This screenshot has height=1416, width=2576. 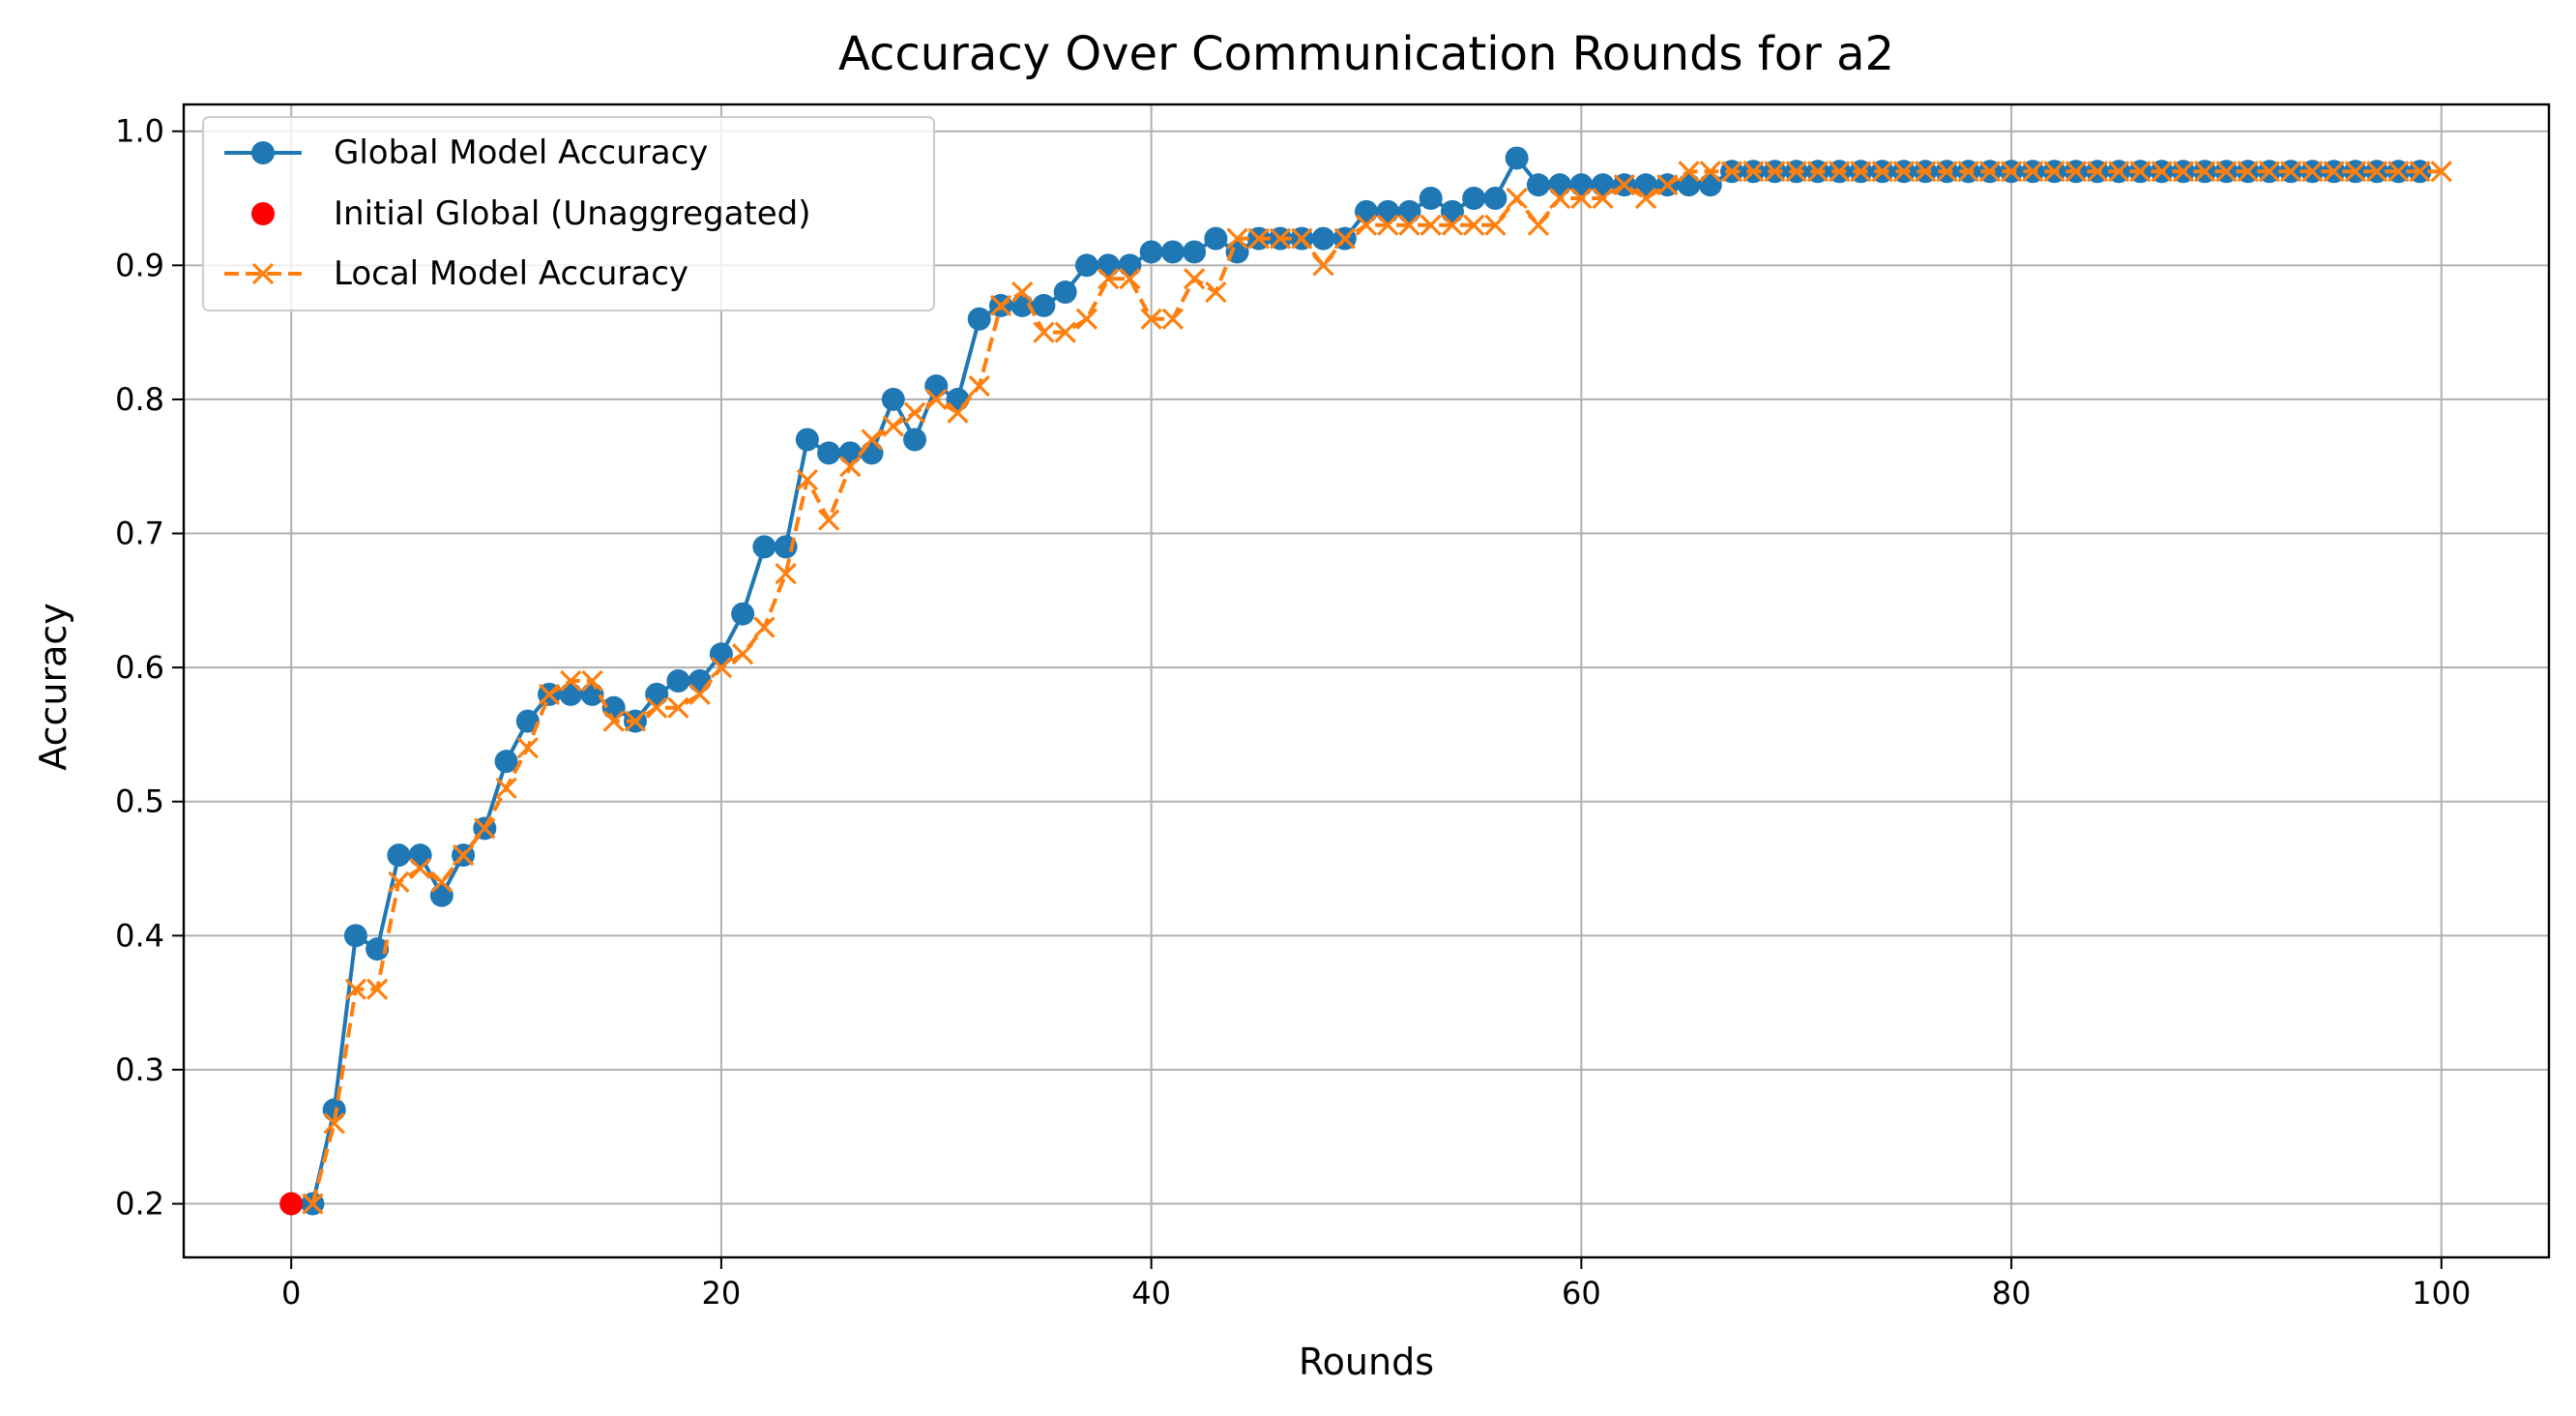 I want to click on legend-label-global: Global Model Accuracy, so click(x=521, y=152).